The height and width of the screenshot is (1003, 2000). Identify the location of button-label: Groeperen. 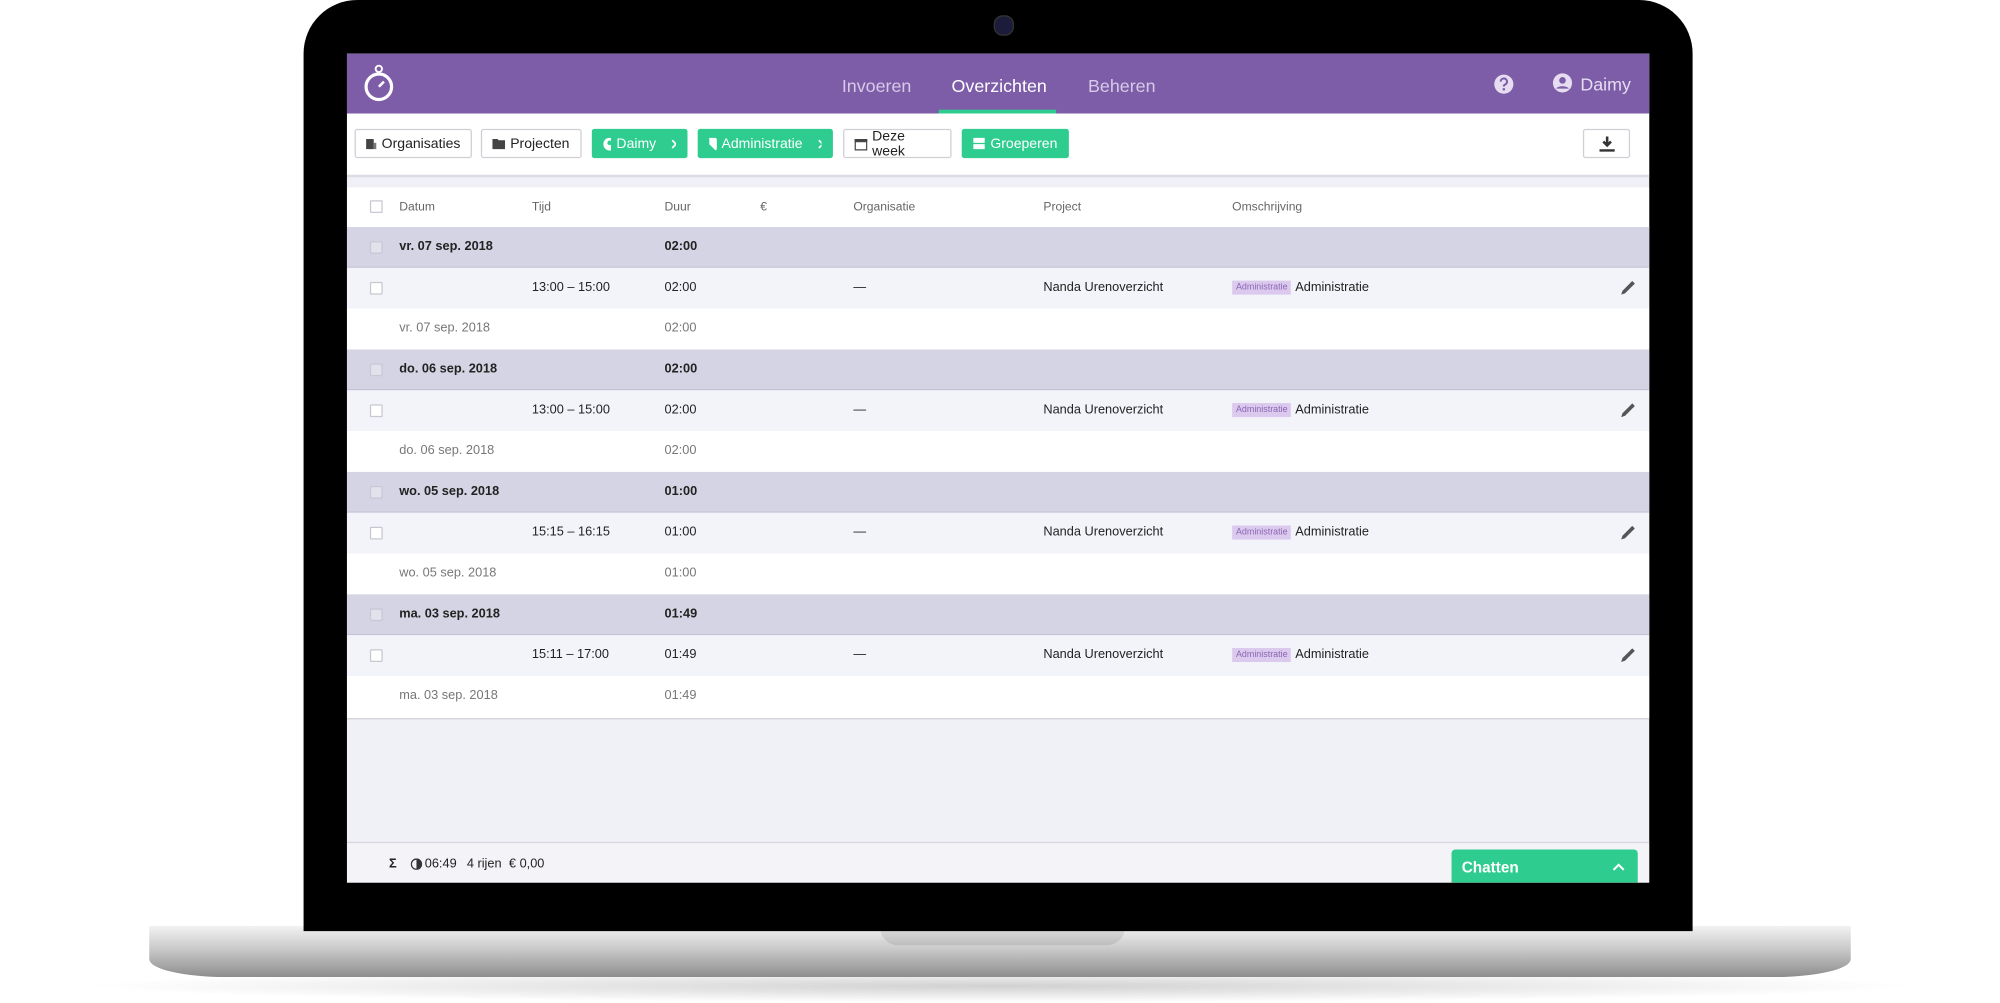
(1024, 143).